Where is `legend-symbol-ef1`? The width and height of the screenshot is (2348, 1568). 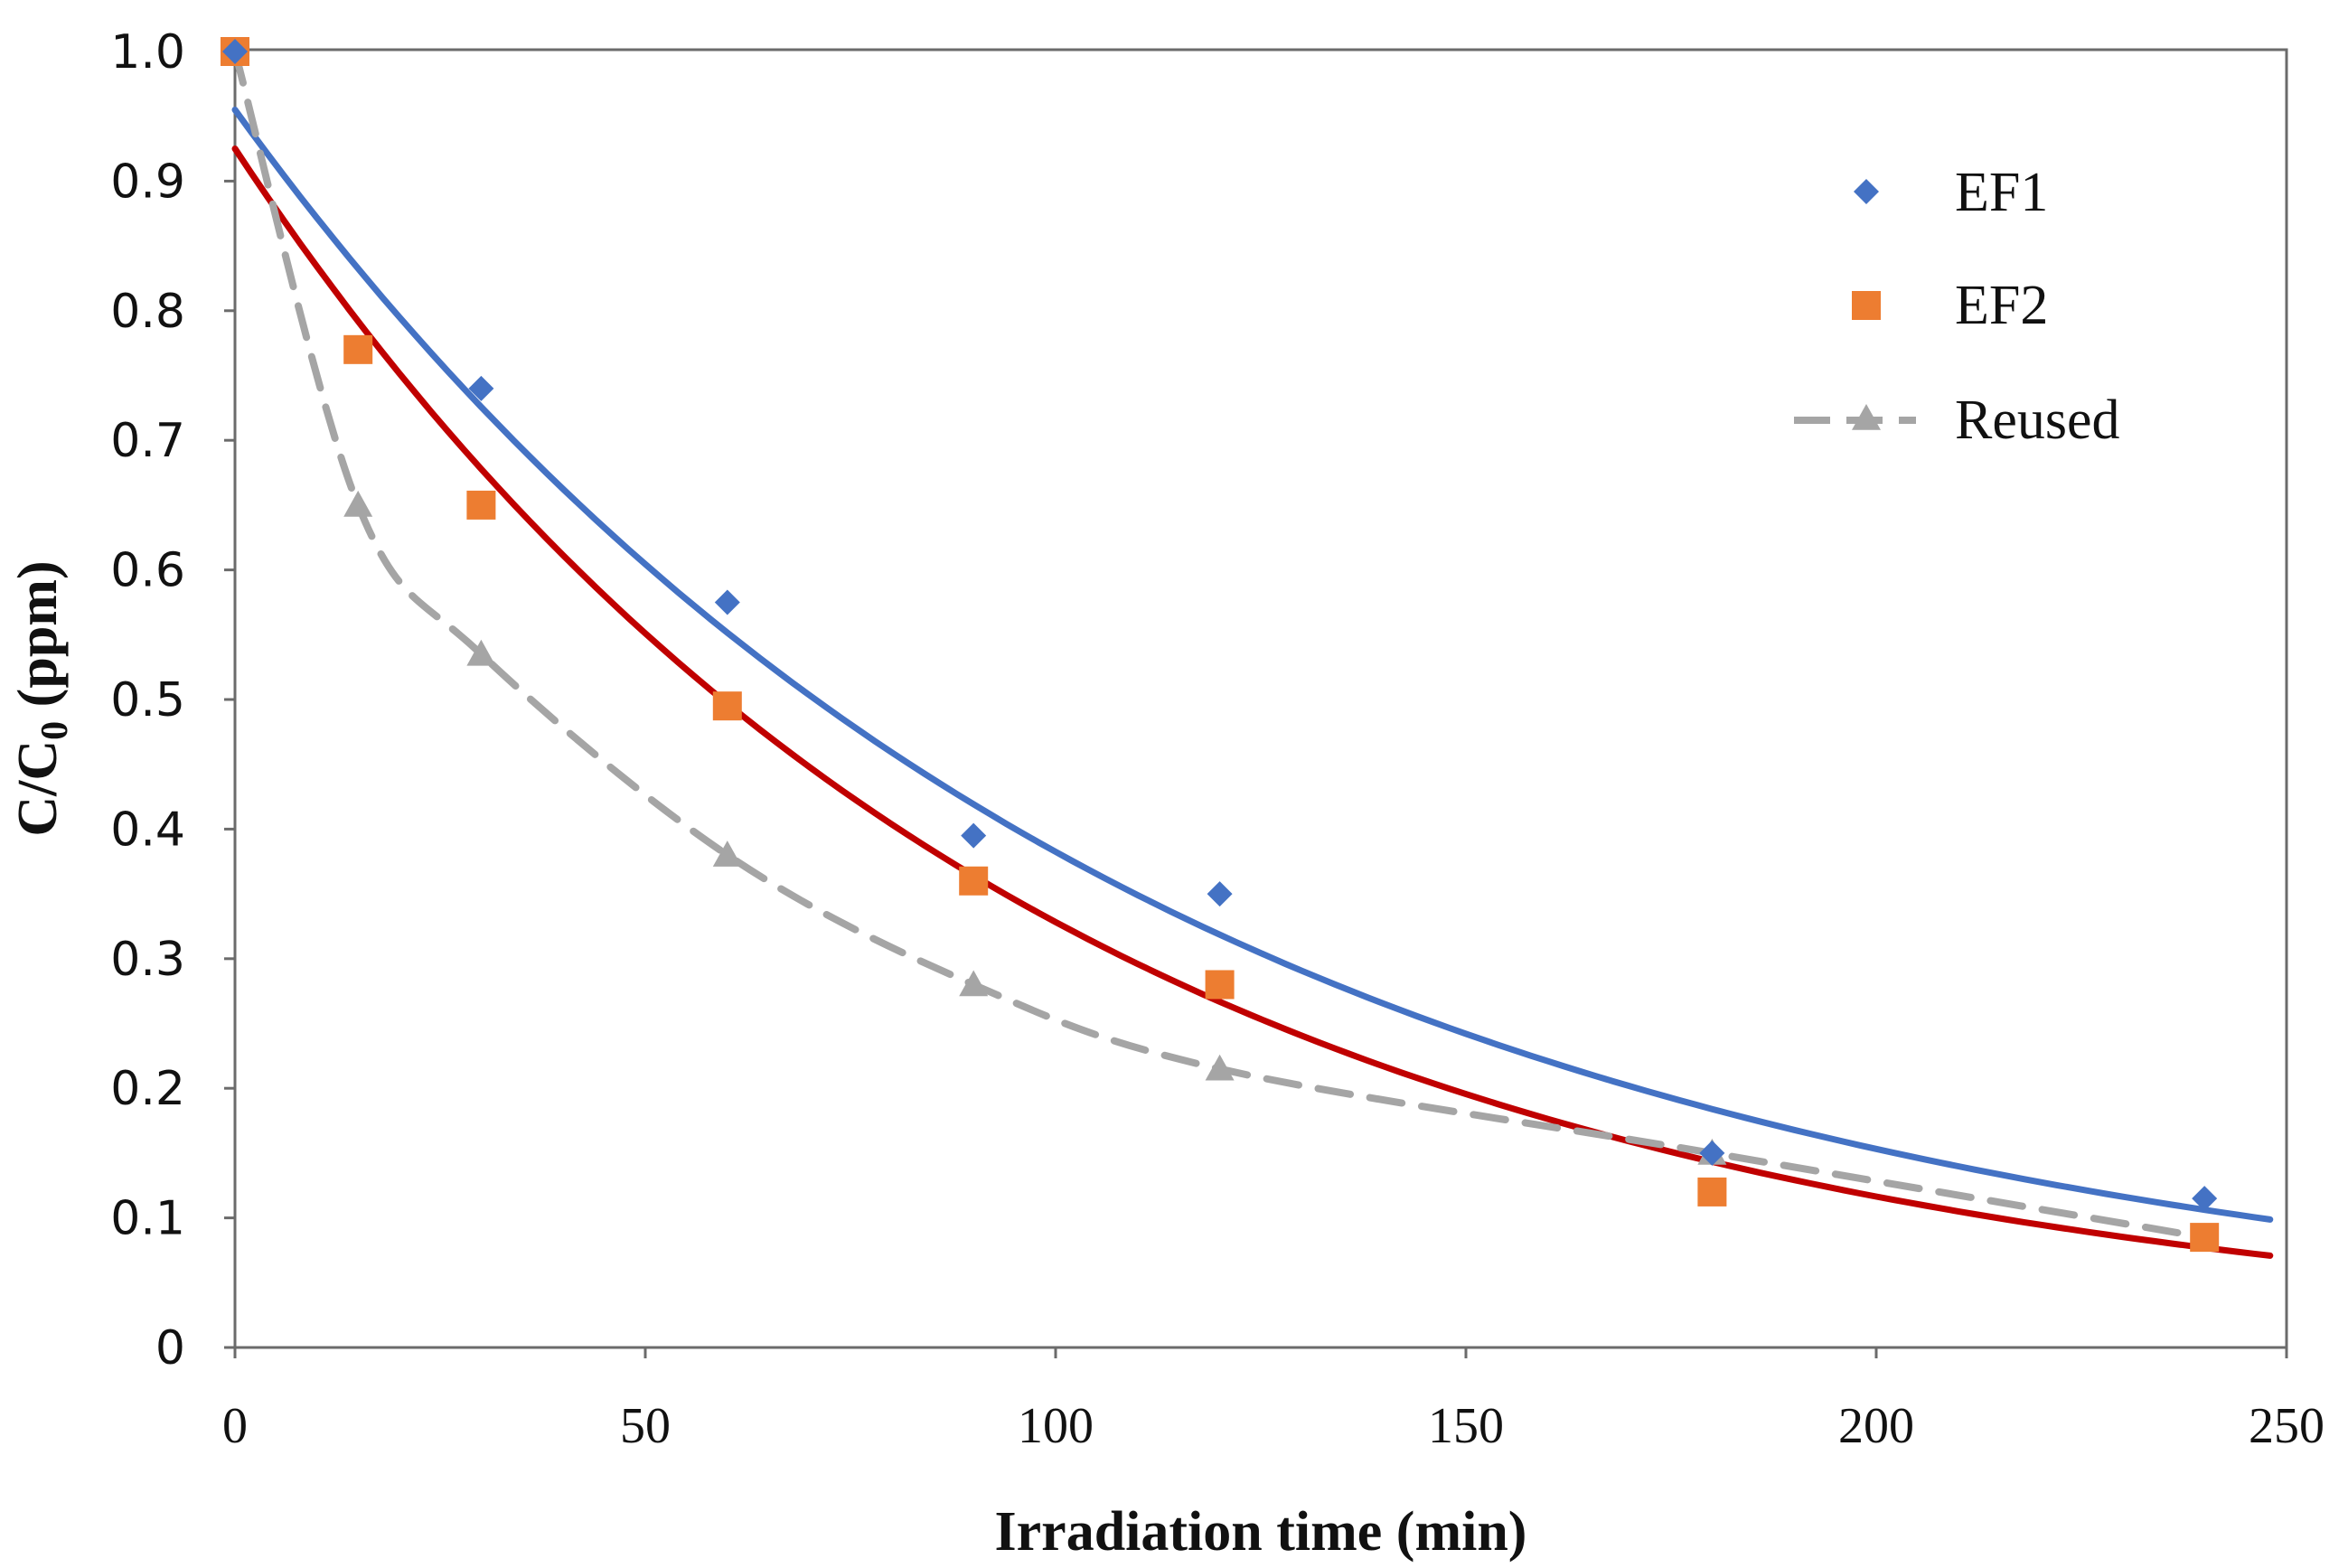 legend-symbol-ef1 is located at coordinates (1866, 191).